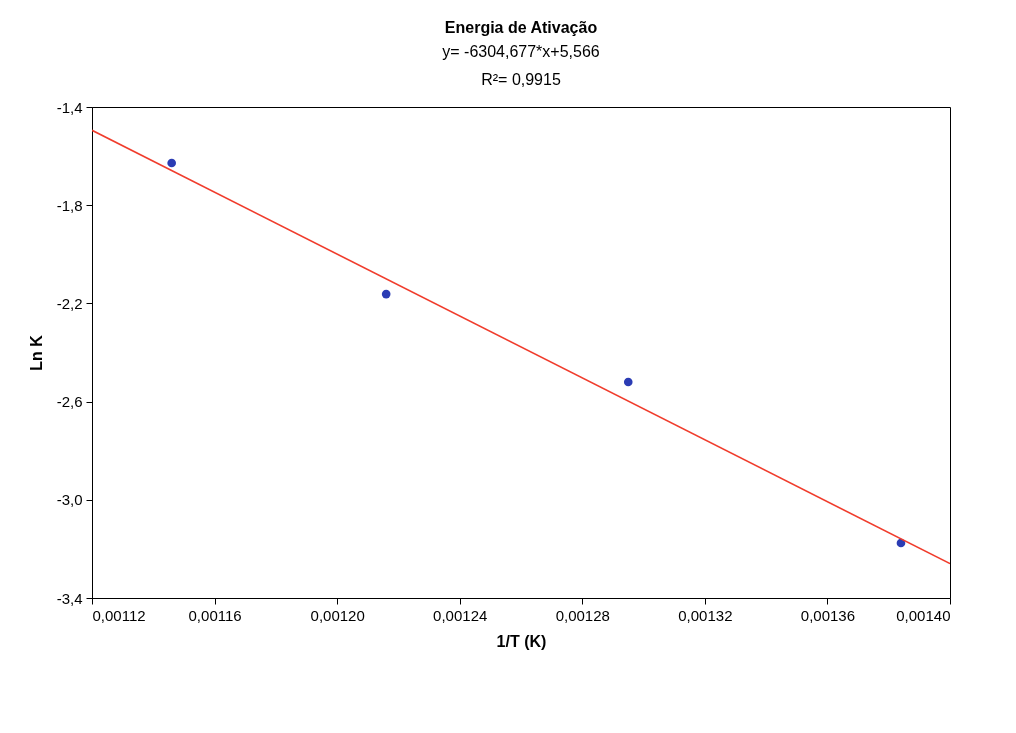 This screenshot has width=1016, height=733. I want to click on y-tick-label: -1,4, so click(69, 107).